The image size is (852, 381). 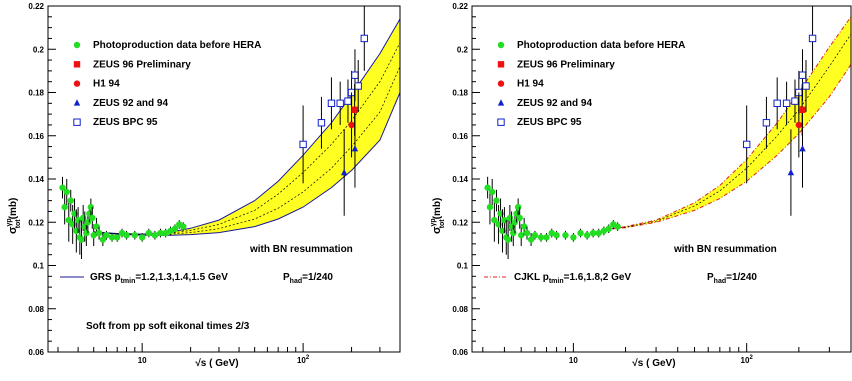 I want to click on phad-label: Phad=1/240, so click(x=732, y=278).